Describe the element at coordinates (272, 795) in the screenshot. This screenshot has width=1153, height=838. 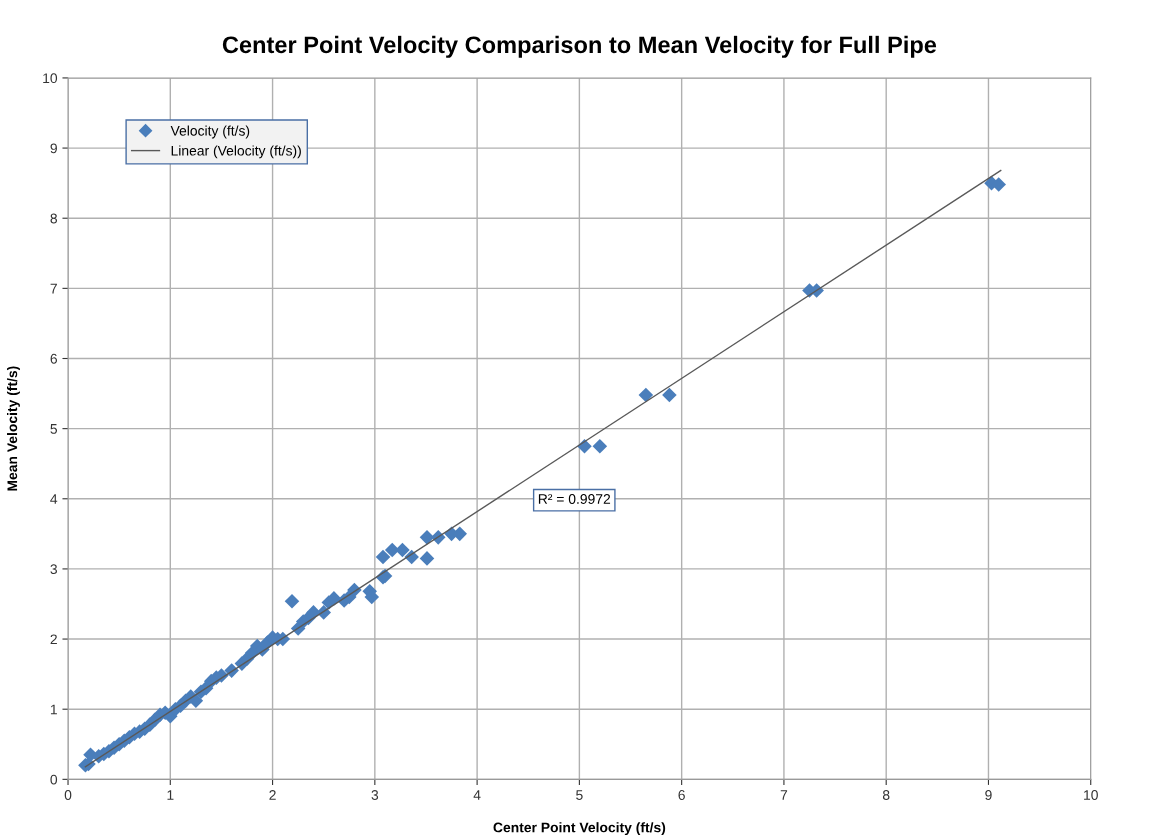
I see `x-tick-label: 2` at that location.